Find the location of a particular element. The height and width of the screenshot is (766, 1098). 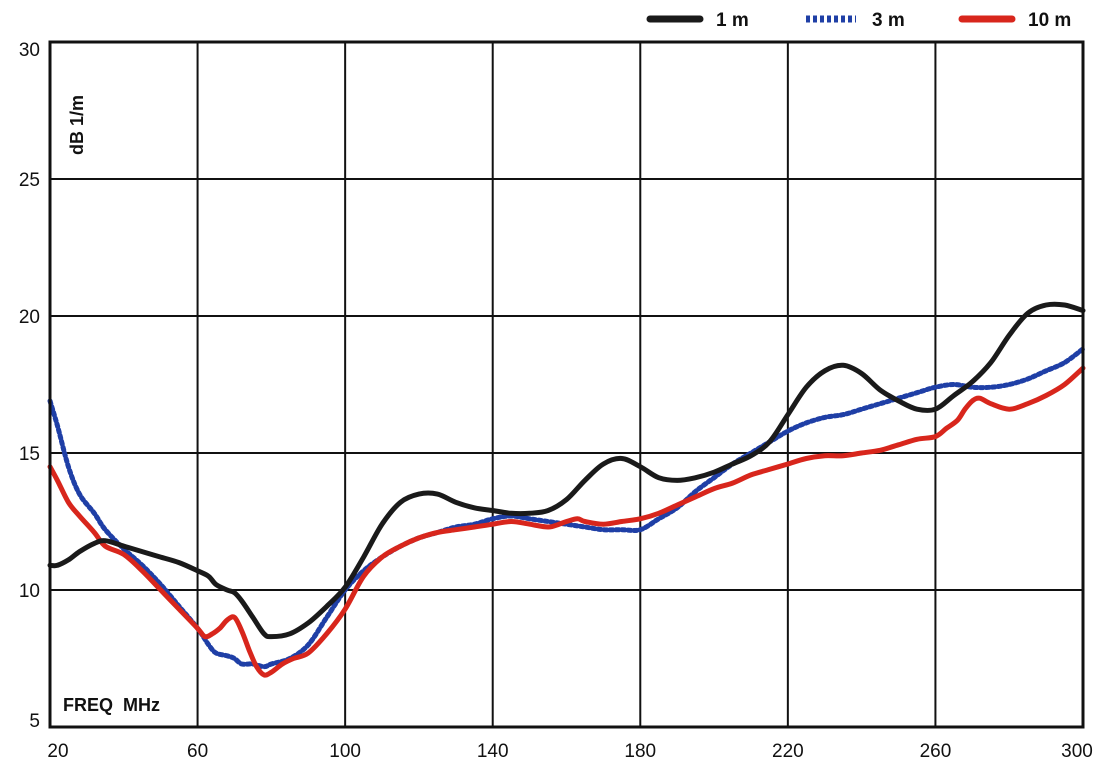

x-tick-label: 140 is located at coordinates (493, 751).